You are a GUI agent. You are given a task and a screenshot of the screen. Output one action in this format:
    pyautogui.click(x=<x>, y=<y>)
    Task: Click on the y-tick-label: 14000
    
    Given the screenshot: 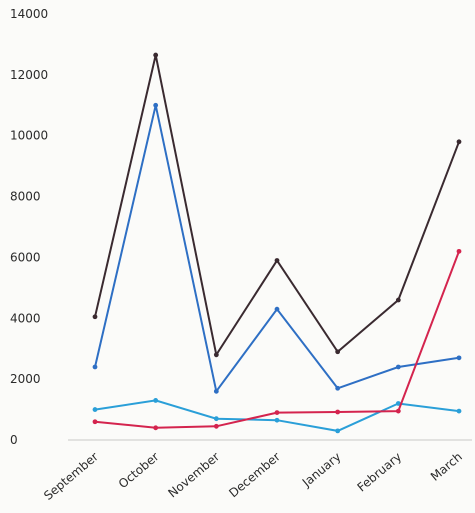 What is the action you would take?
    pyautogui.click(x=29, y=14)
    